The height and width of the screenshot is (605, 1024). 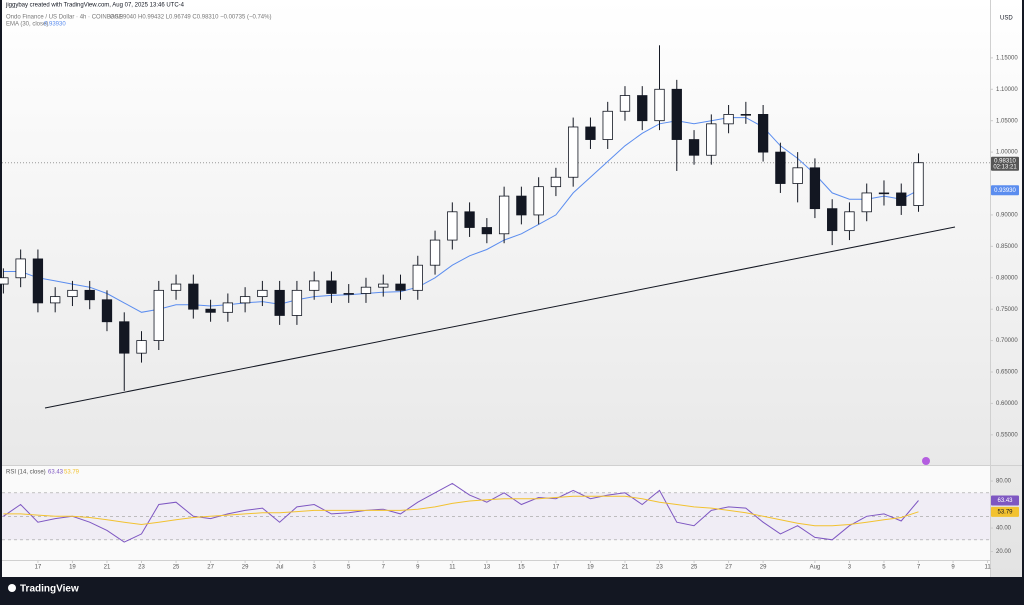 I want to click on indicator-value: 0.93930, so click(x=55, y=25).